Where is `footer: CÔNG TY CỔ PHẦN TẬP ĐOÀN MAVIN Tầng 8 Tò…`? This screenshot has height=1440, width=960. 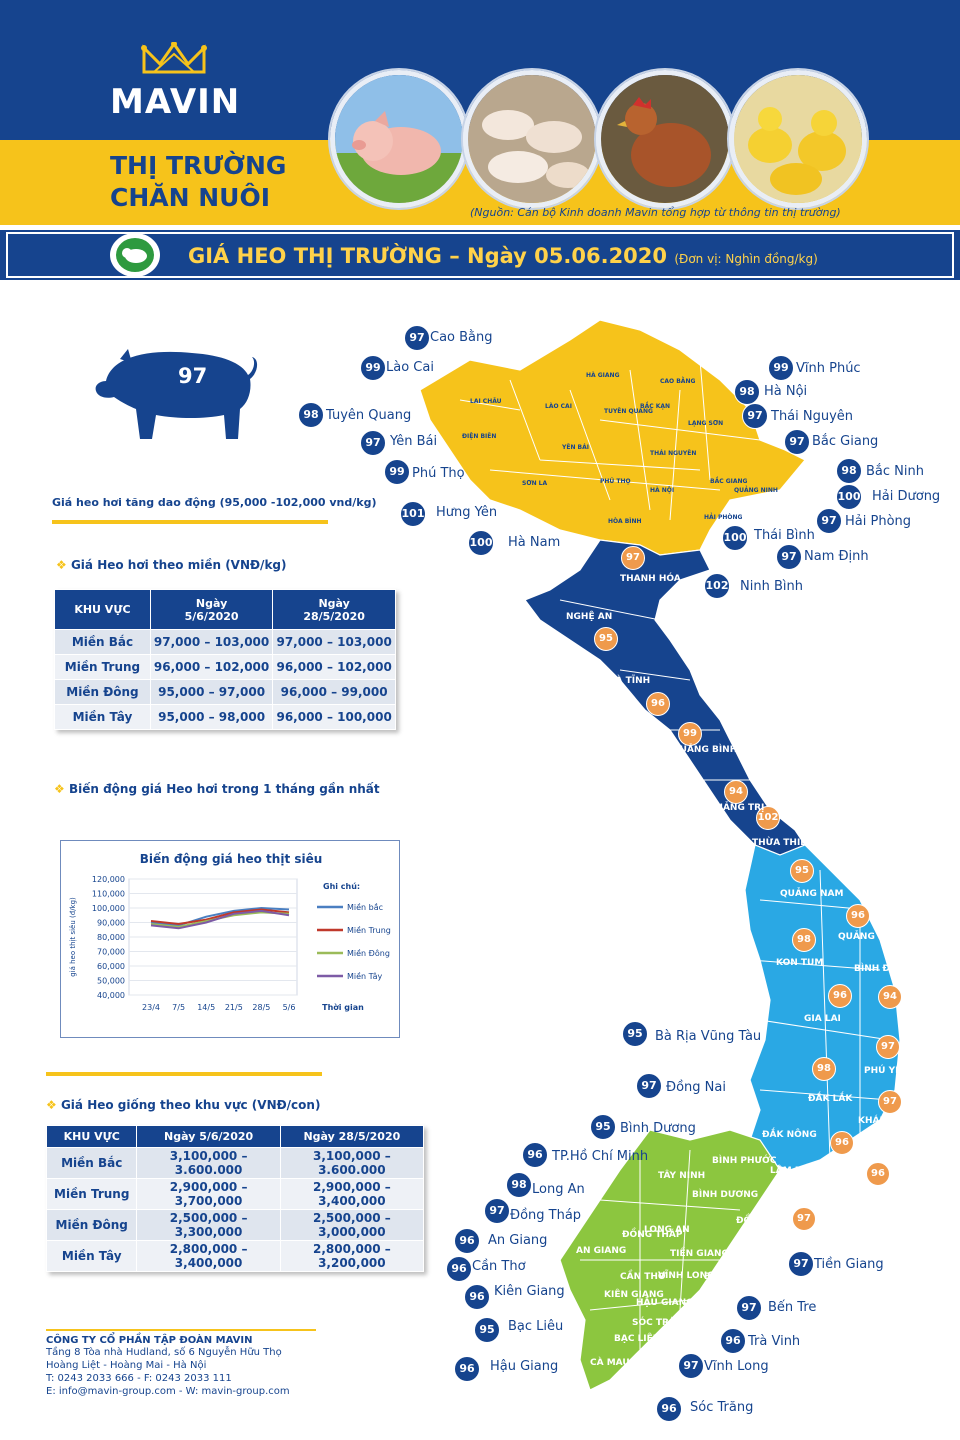
footer: CÔNG TY CỔ PHẦN TẬP ĐOÀN MAVIN Tầng 8 Tò… is located at coordinates (181, 1363).